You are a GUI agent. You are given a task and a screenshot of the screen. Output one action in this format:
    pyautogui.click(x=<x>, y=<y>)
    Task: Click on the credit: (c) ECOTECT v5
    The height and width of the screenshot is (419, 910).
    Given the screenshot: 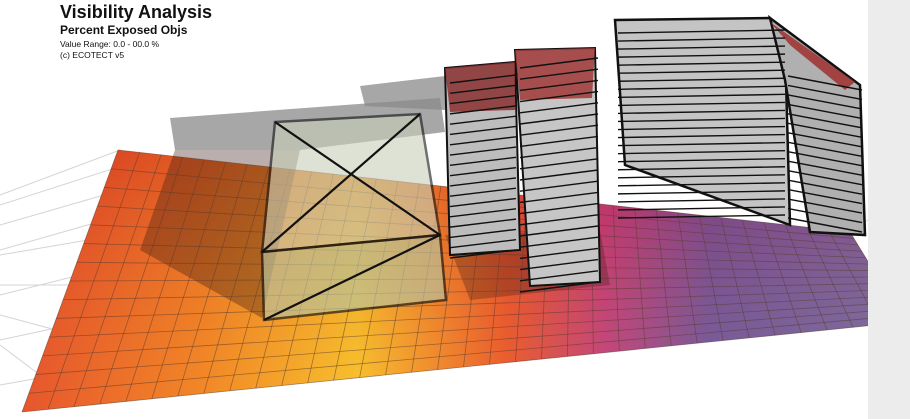 What is the action you would take?
    pyautogui.click(x=92, y=55)
    